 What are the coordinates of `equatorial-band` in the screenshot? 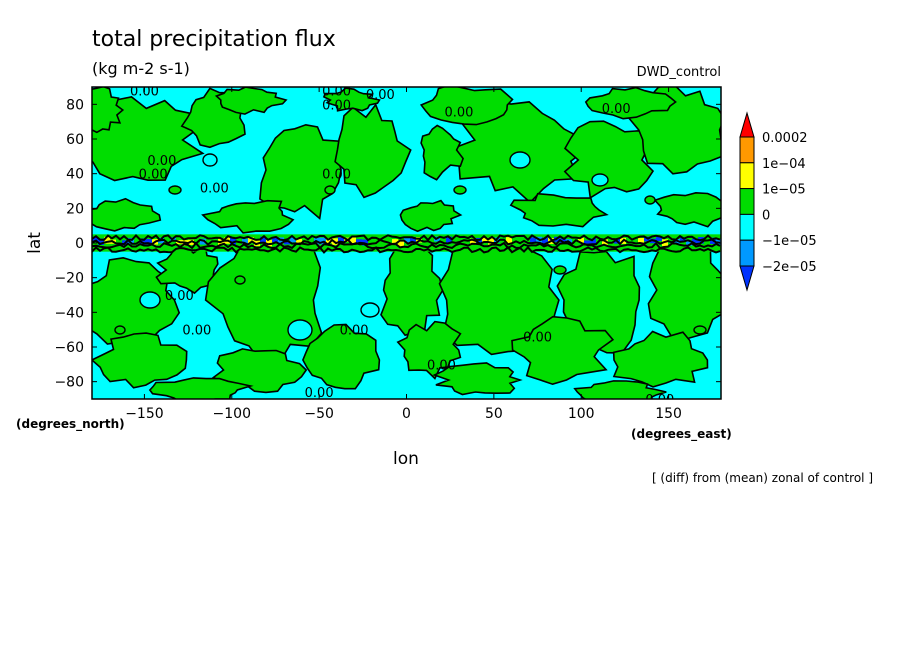 It's located at (406, 243).